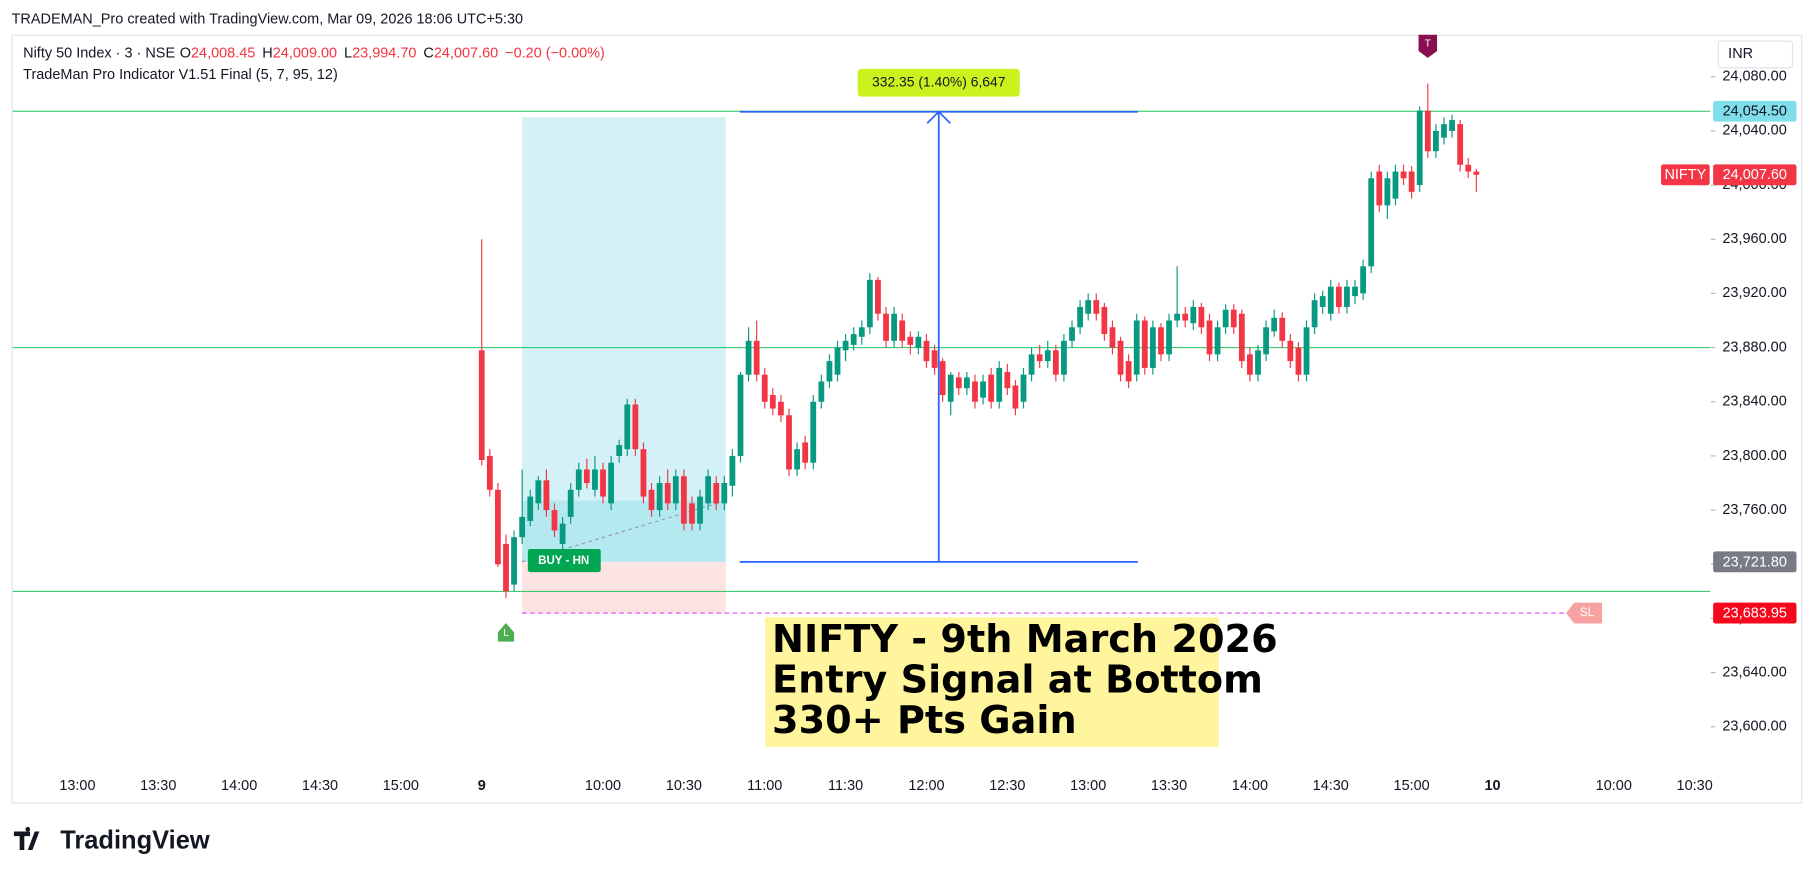 This screenshot has height=879, width=1815. I want to click on symbol-tag-box, so click(1685, 175).